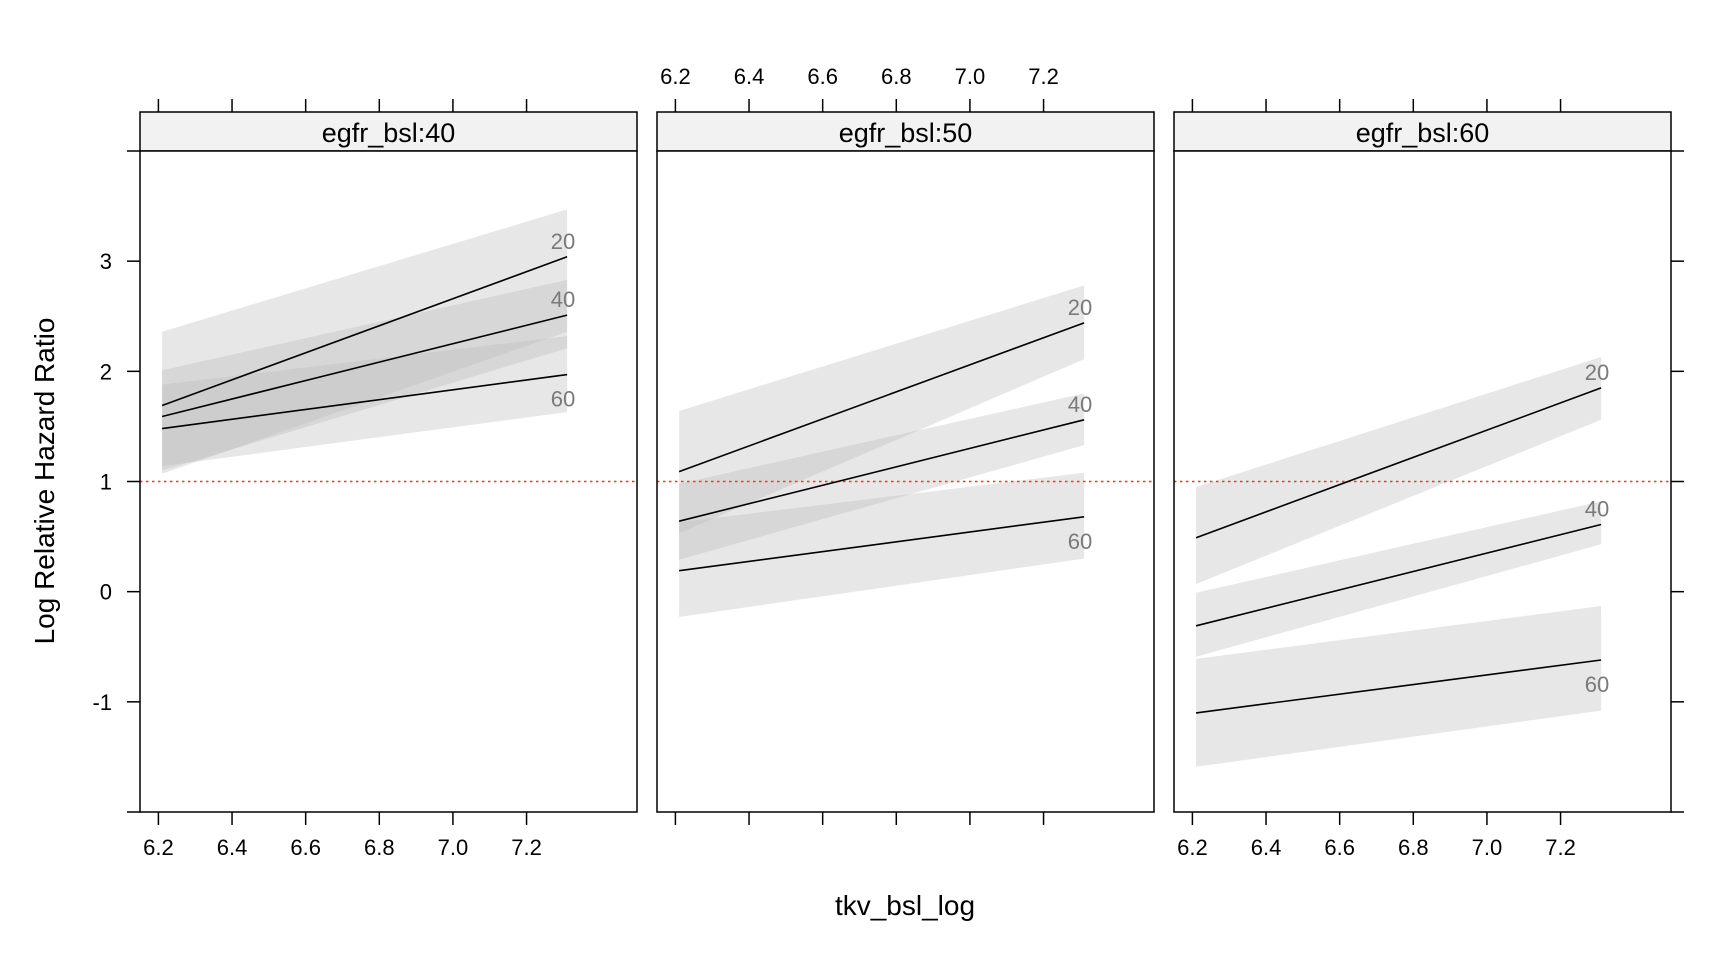  What do you see at coordinates (1677, 481) in the screenshot?
I see `right-y-axis` at bounding box center [1677, 481].